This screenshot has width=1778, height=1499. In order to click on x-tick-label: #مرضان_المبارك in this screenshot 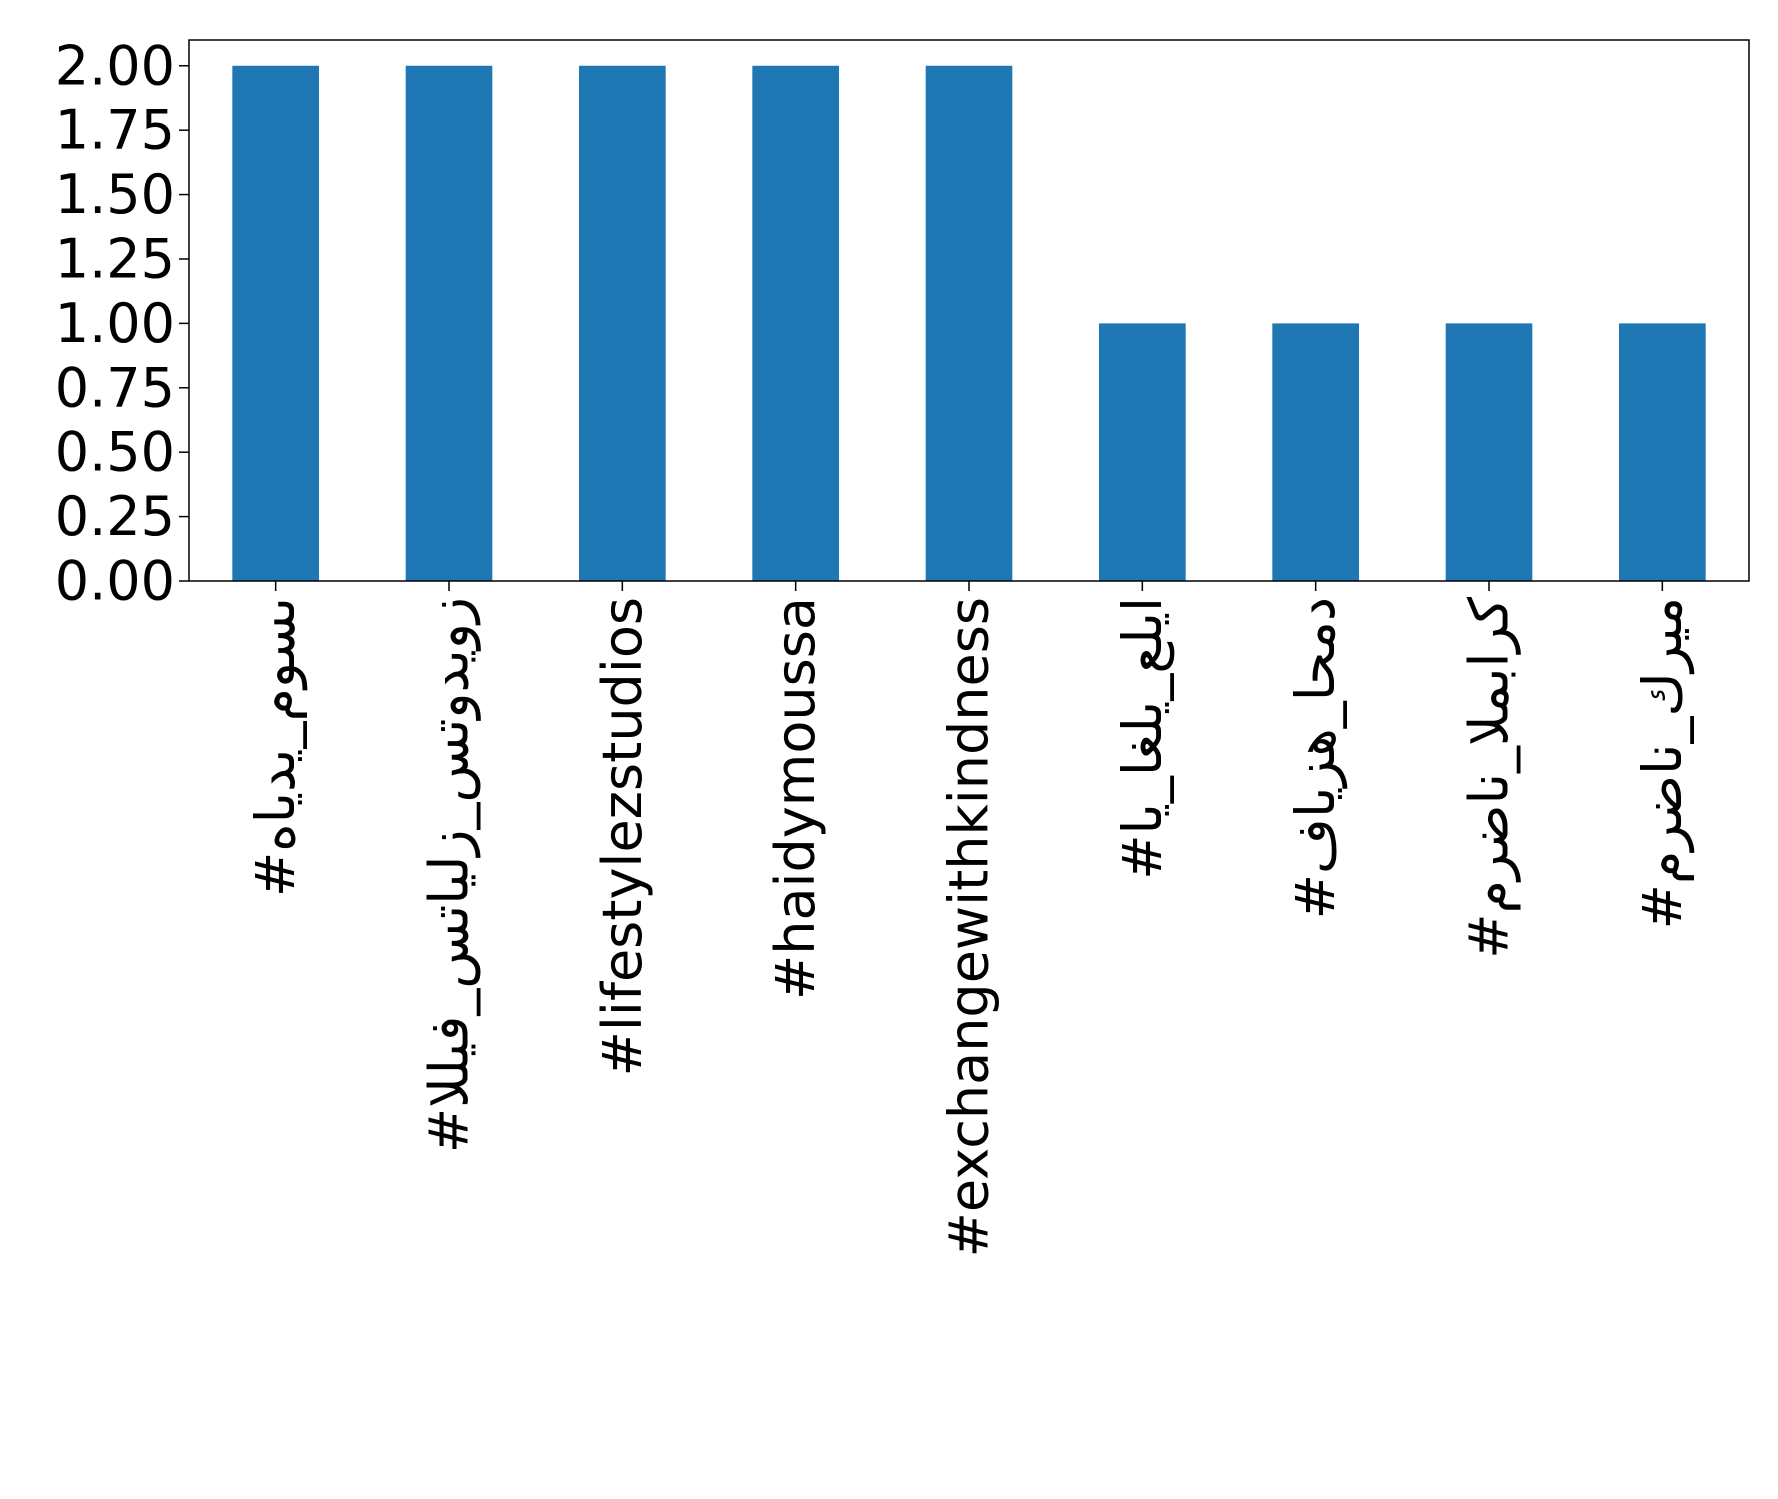, I will do `click(1489, 778)`.